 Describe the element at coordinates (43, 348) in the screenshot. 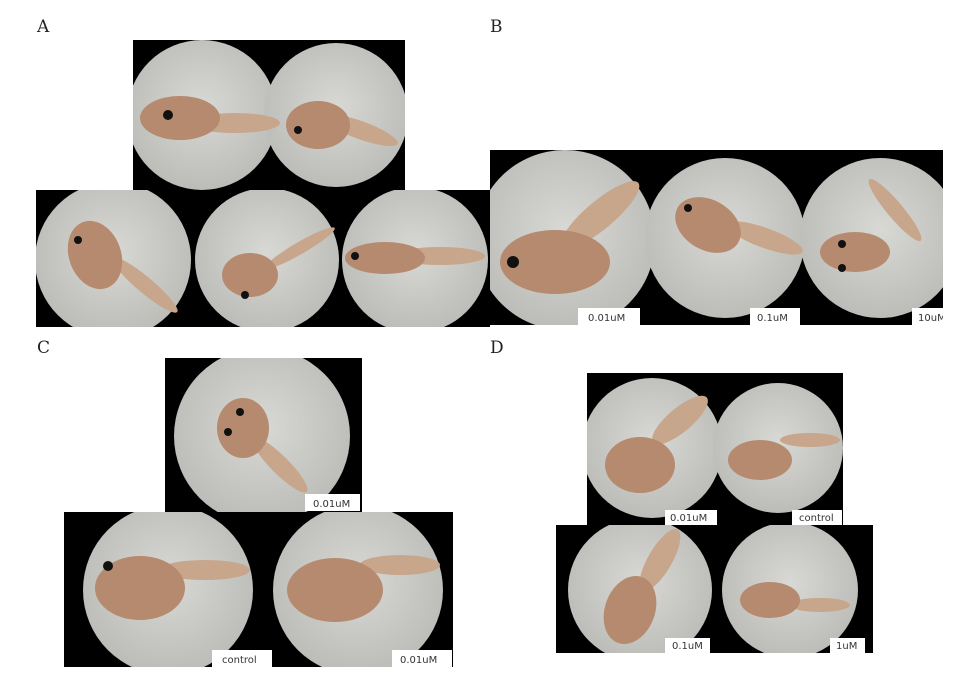

I see `panel-label: C` at that location.